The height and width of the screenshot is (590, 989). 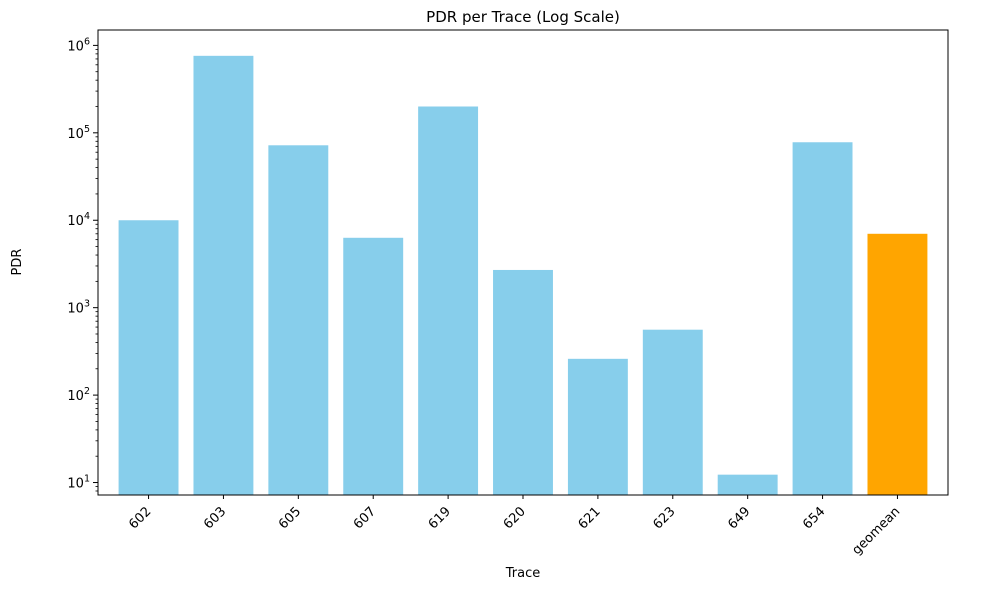 I want to click on x-tick-label: 654, so click(x=814, y=518).